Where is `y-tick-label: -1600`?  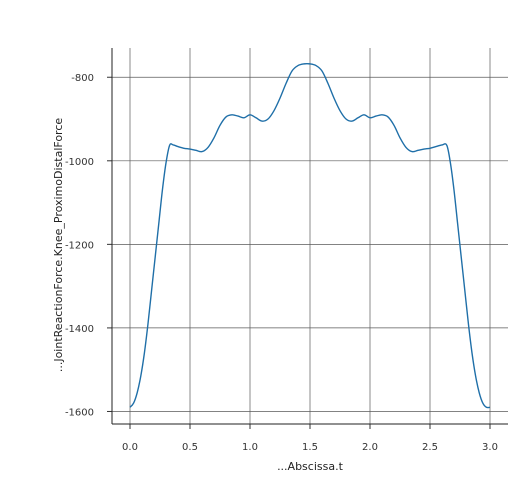 y-tick-label: -1600 is located at coordinates (79, 412).